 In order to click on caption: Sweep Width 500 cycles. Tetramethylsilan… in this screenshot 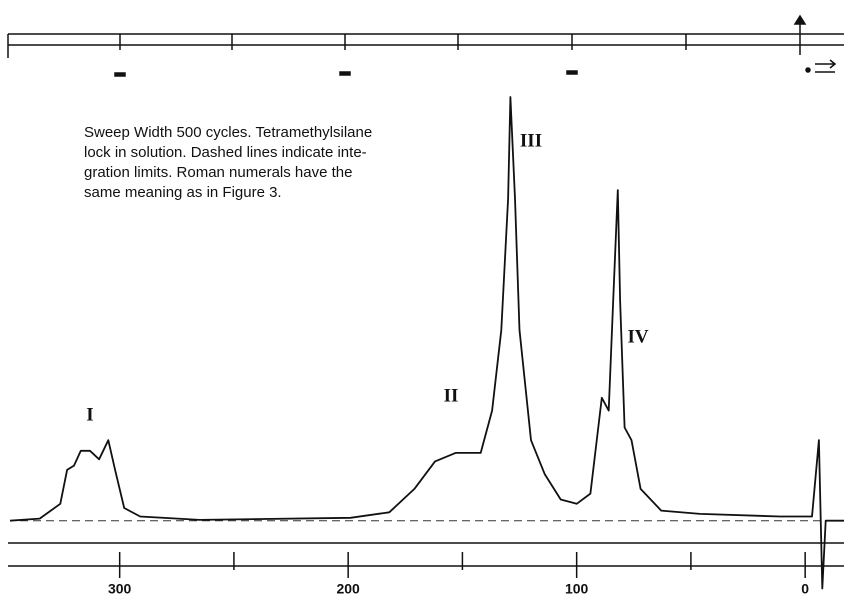, I will do `click(228, 162)`.